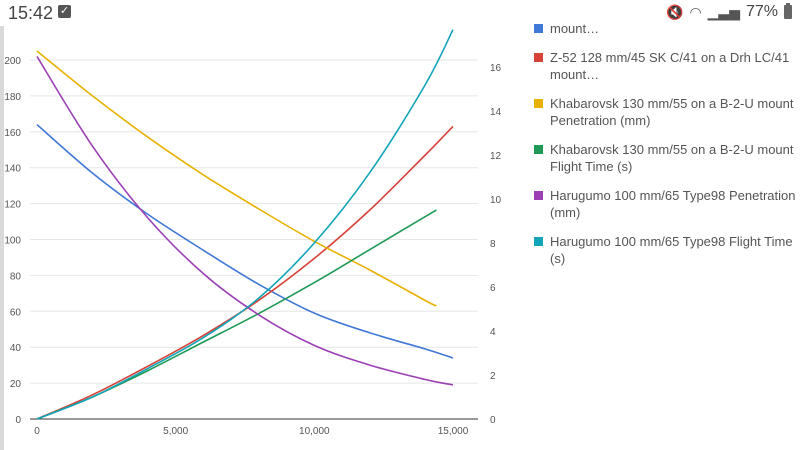 This screenshot has height=450, width=800. Describe the element at coordinates (400, 13) in the screenshot. I see `status-bar: 15:42 ✓ 🔇 ◠ ▁▃▅ 77%` at that location.